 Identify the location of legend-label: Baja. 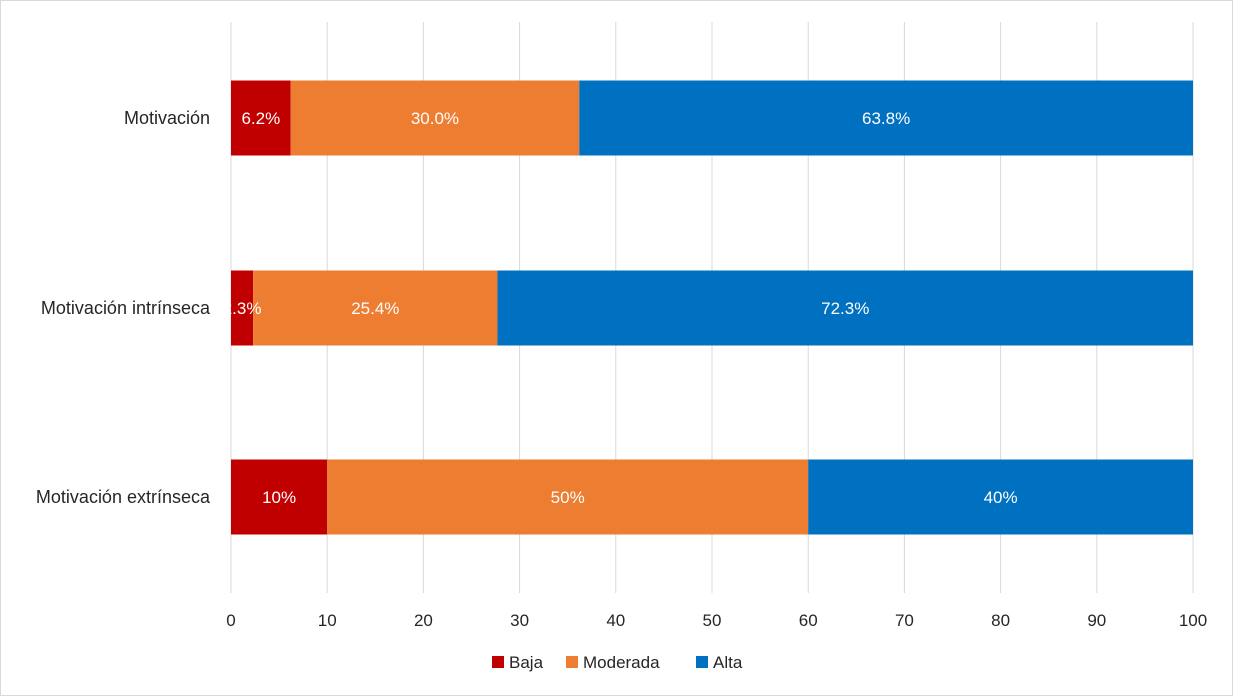
(526, 662).